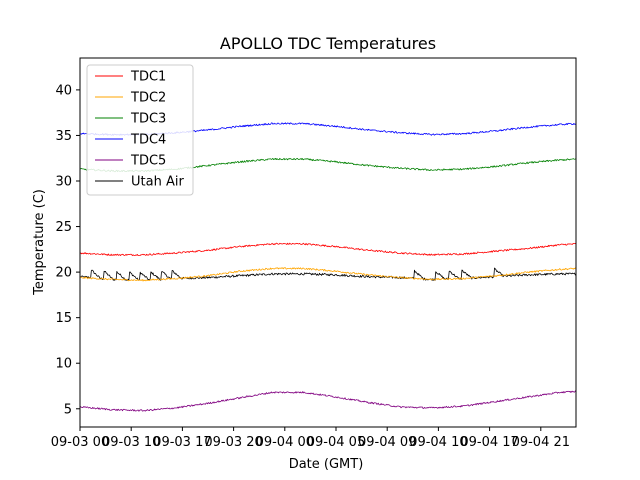 Image resolution: width=640 pixels, height=480 pixels. I want to click on x-axis-label: Date (GMT), so click(326, 464).